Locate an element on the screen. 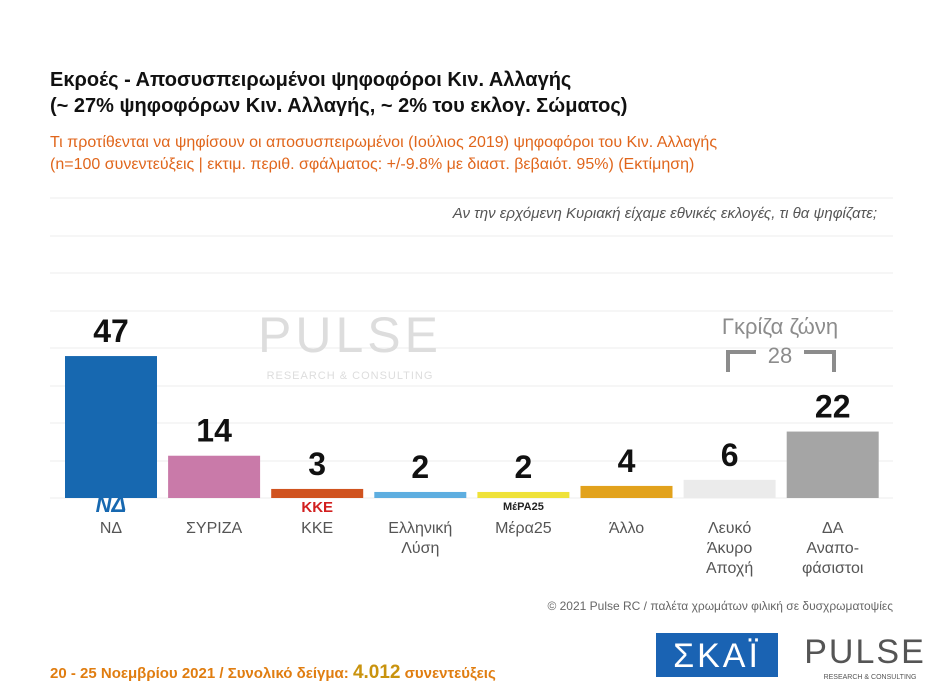  brand-logo: PULSE is located at coordinates (865, 652).